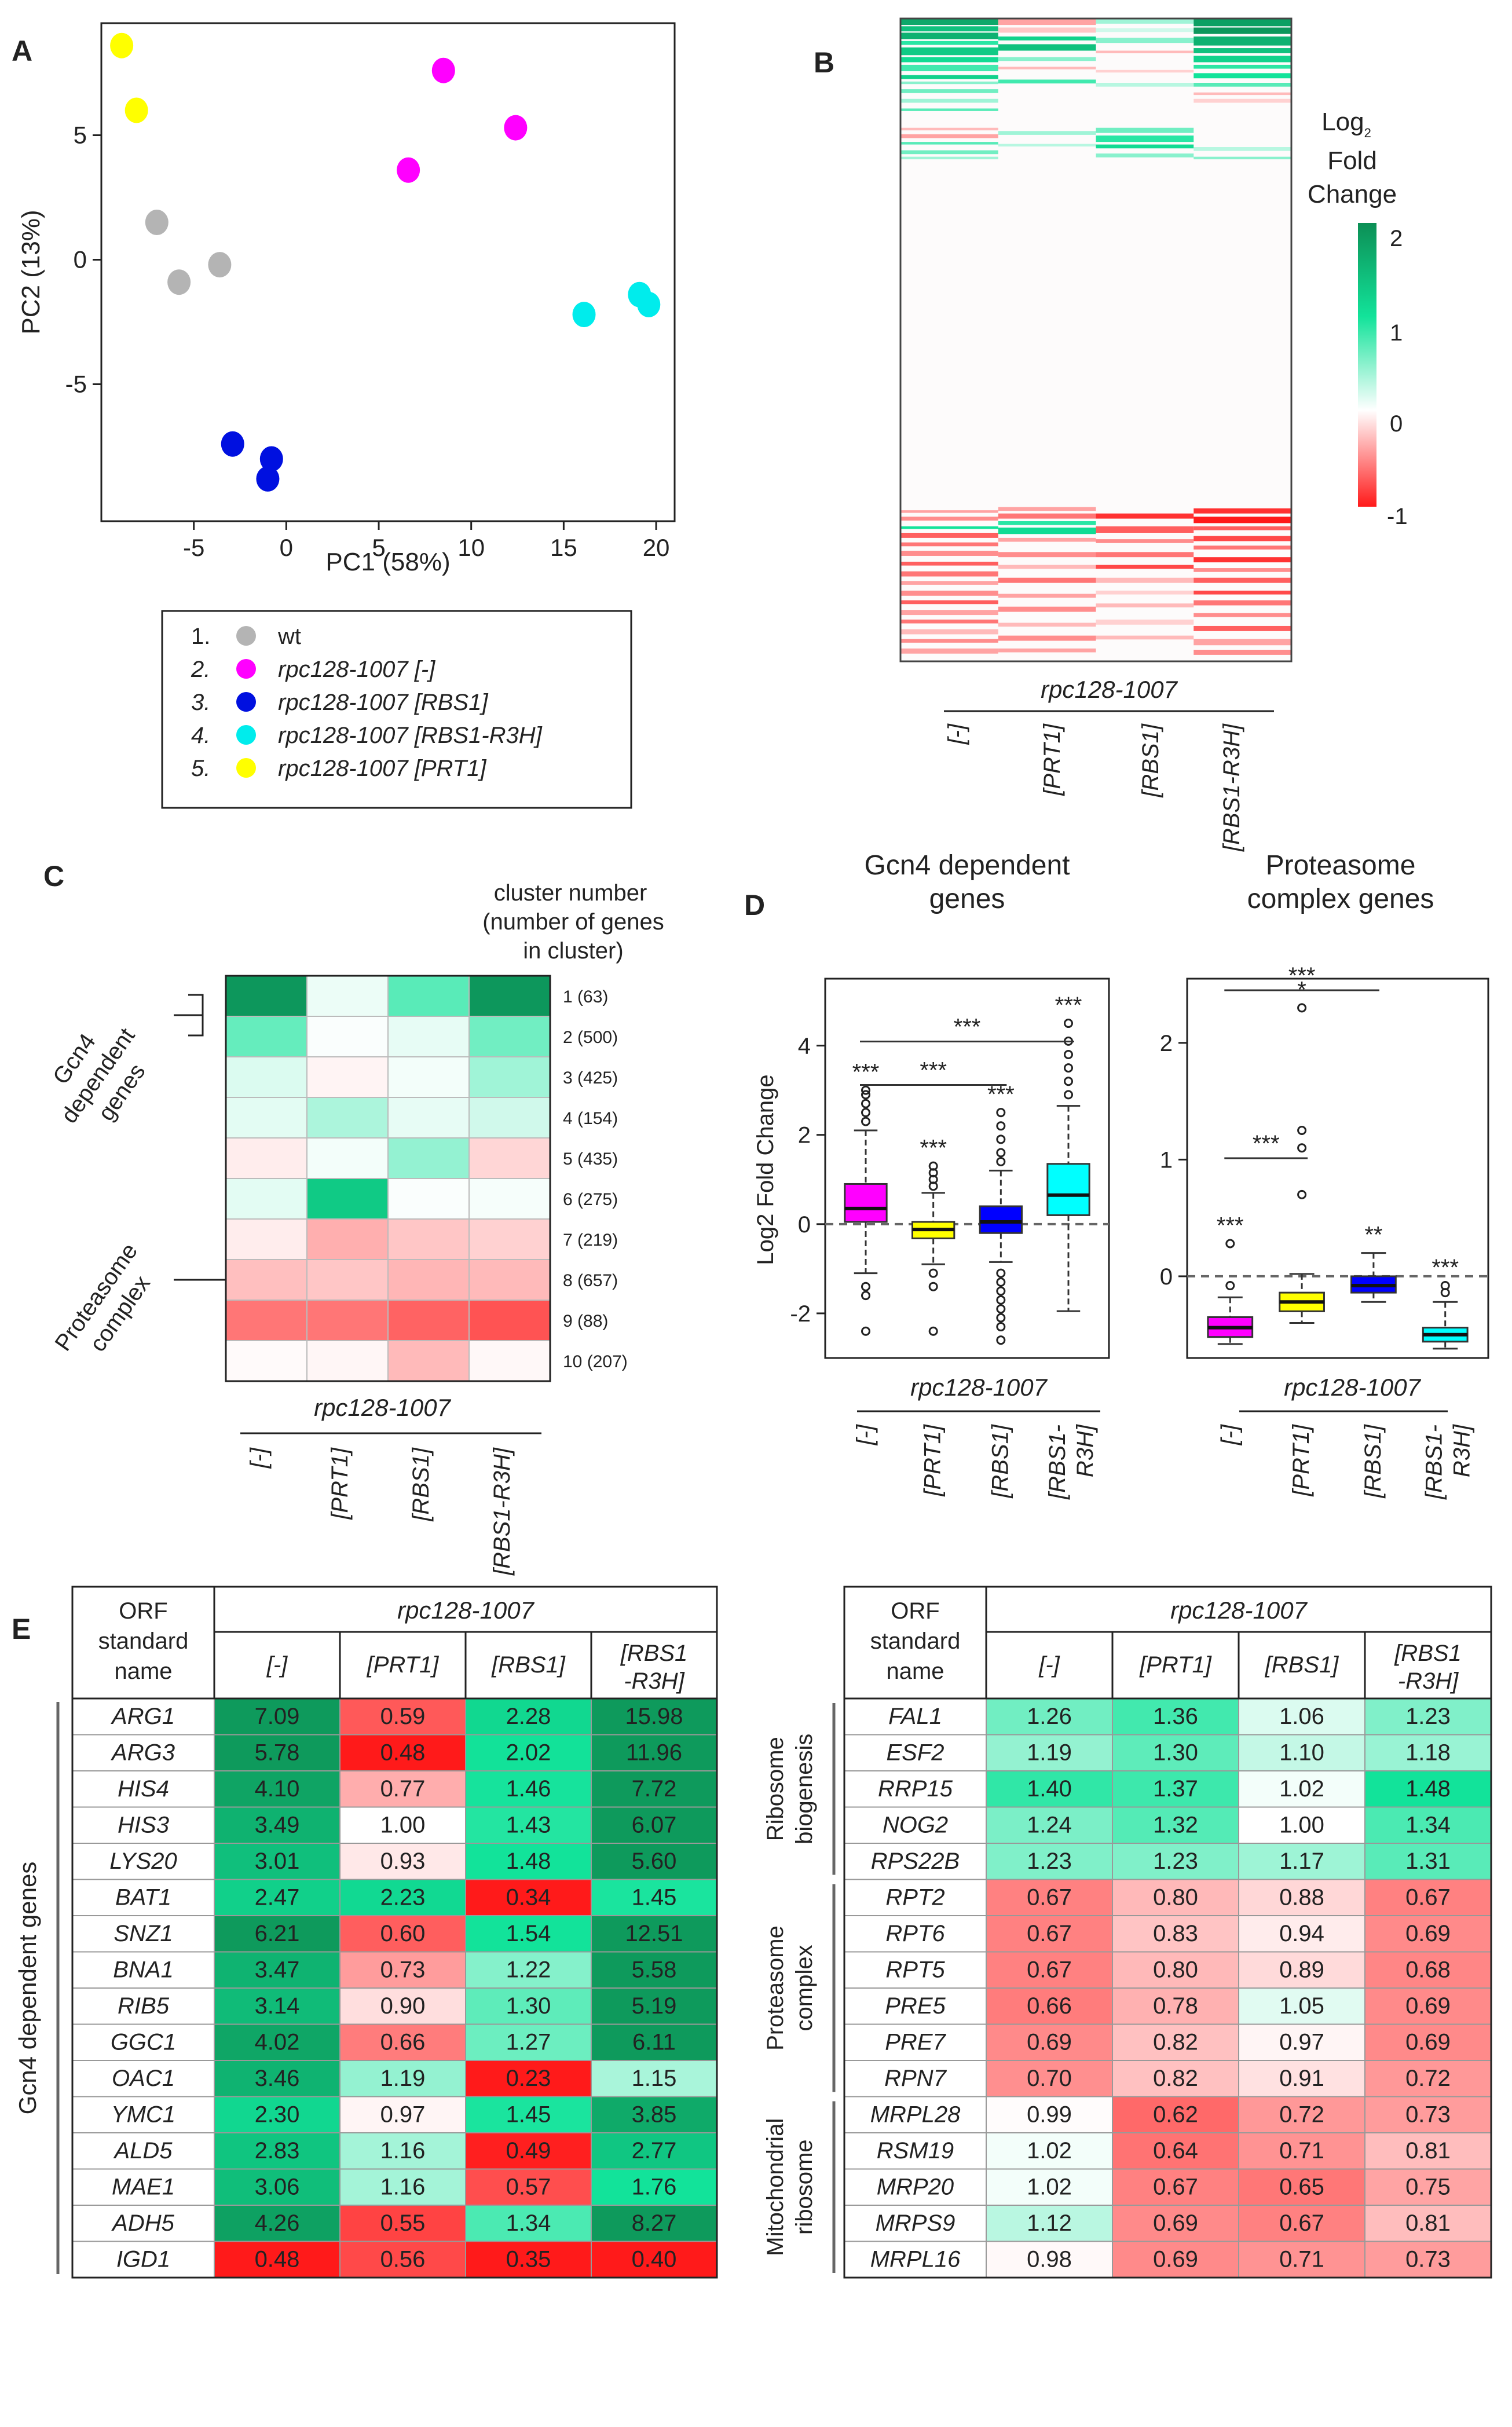  What do you see at coordinates (1049, 1898) in the screenshot?
I see `table-value: 0.67` at bounding box center [1049, 1898].